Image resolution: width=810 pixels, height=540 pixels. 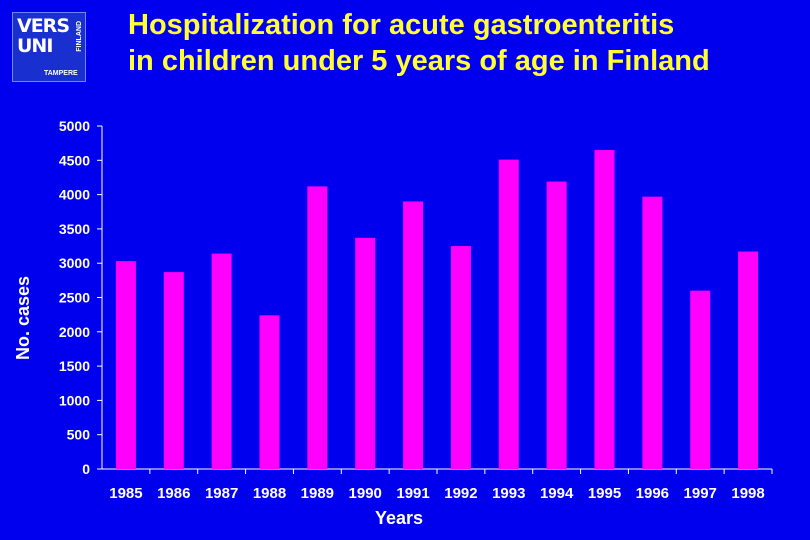 I want to click on x-tick-label: 1988, so click(x=269, y=493).